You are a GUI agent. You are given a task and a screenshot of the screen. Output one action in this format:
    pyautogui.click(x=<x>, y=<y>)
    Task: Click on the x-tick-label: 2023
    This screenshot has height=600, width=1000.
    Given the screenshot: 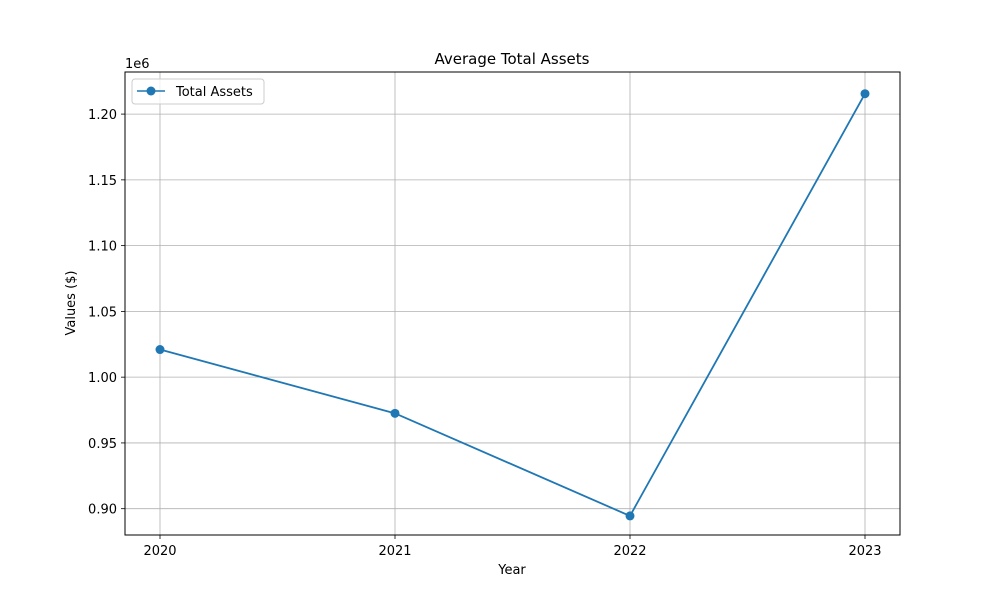 What is the action you would take?
    pyautogui.click(x=864, y=551)
    